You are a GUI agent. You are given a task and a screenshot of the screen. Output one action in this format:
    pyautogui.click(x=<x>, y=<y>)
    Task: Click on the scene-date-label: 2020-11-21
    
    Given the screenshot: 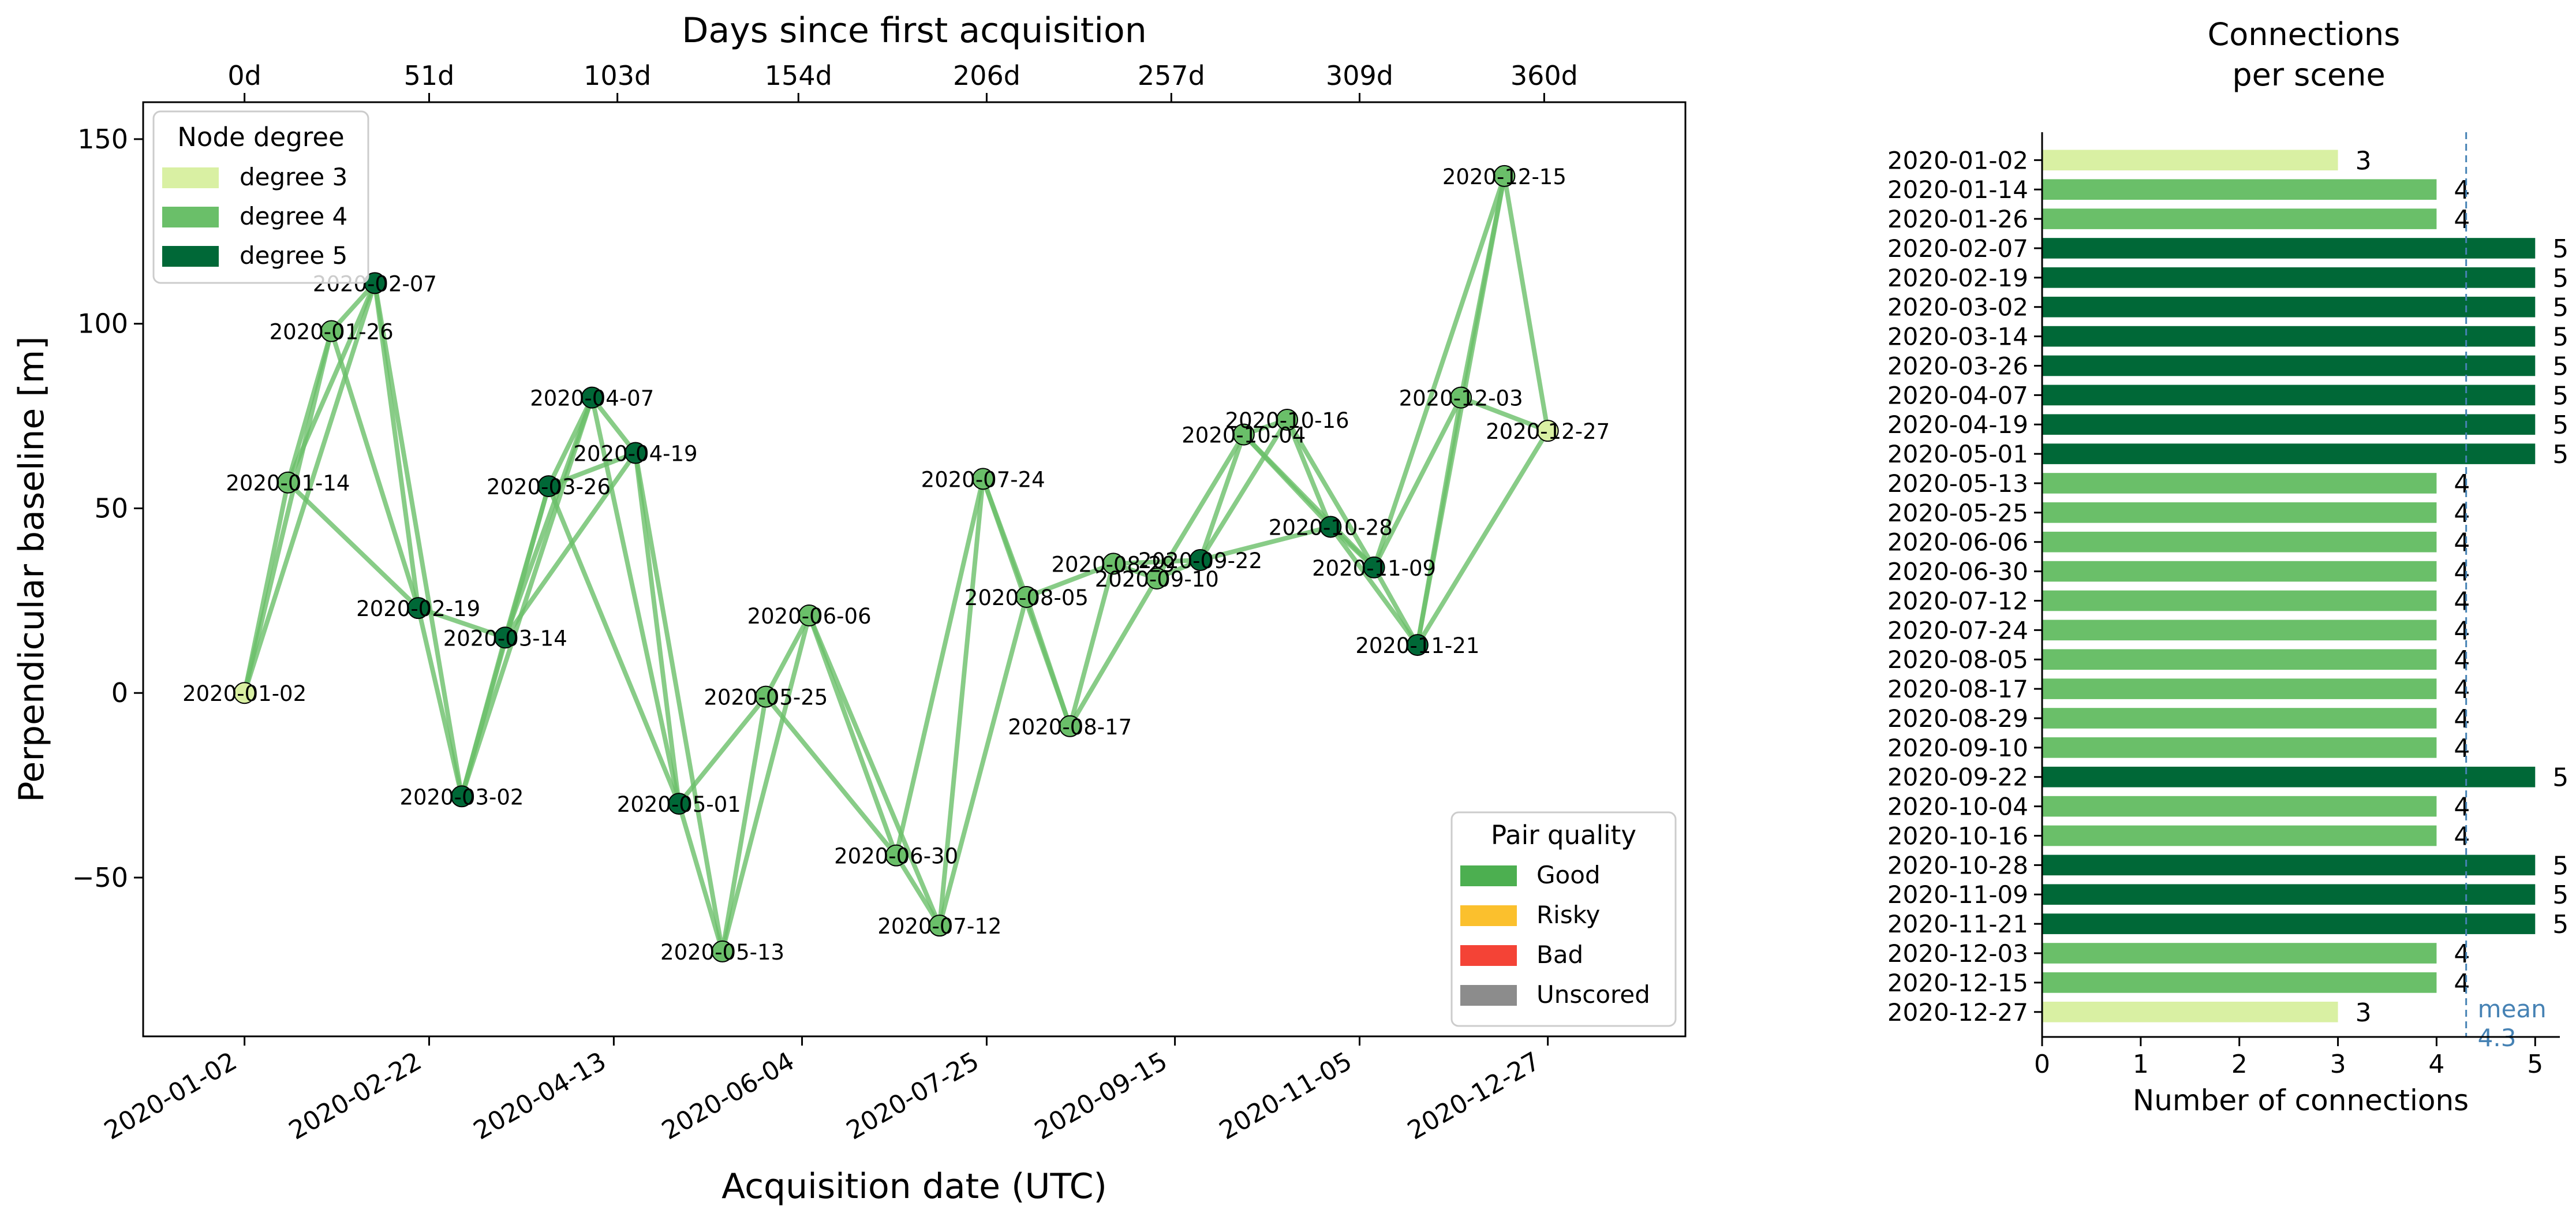 What is the action you would take?
    pyautogui.click(x=1957, y=924)
    